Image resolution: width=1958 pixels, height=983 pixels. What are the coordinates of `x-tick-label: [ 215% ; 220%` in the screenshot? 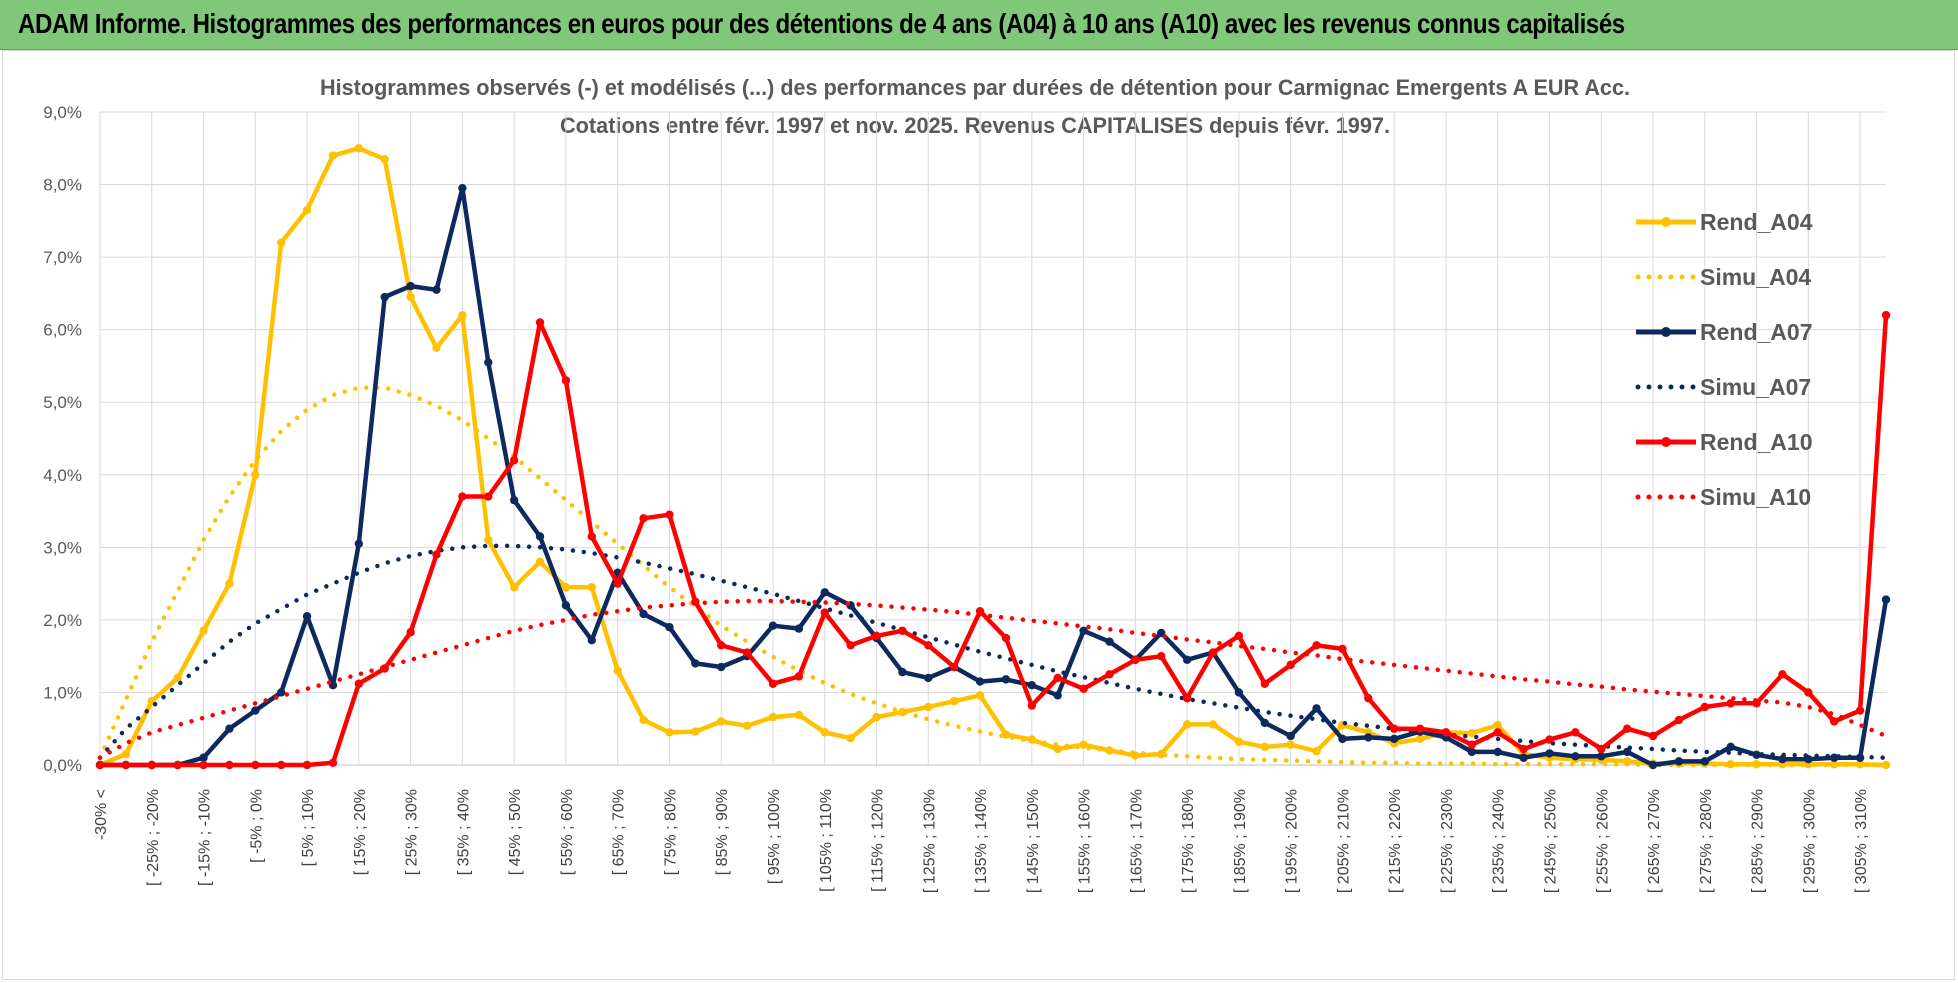 It's located at (1395, 841).